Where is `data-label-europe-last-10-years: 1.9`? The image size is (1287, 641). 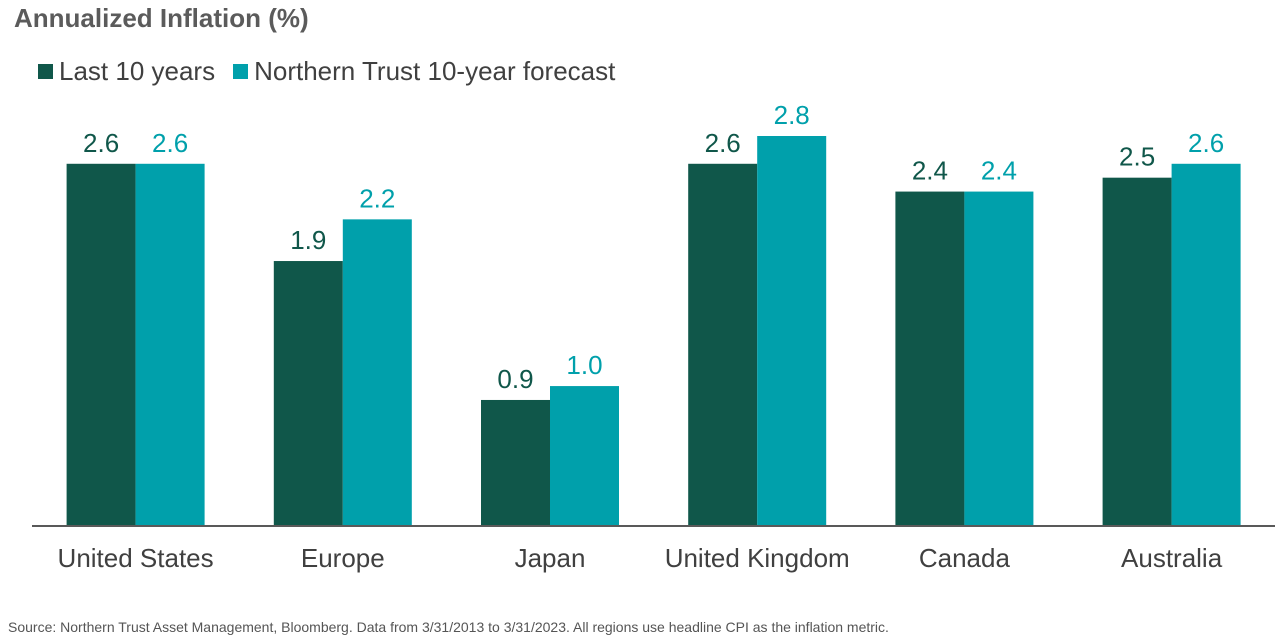
data-label-europe-last-10-years: 1.9 is located at coordinates (308, 240).